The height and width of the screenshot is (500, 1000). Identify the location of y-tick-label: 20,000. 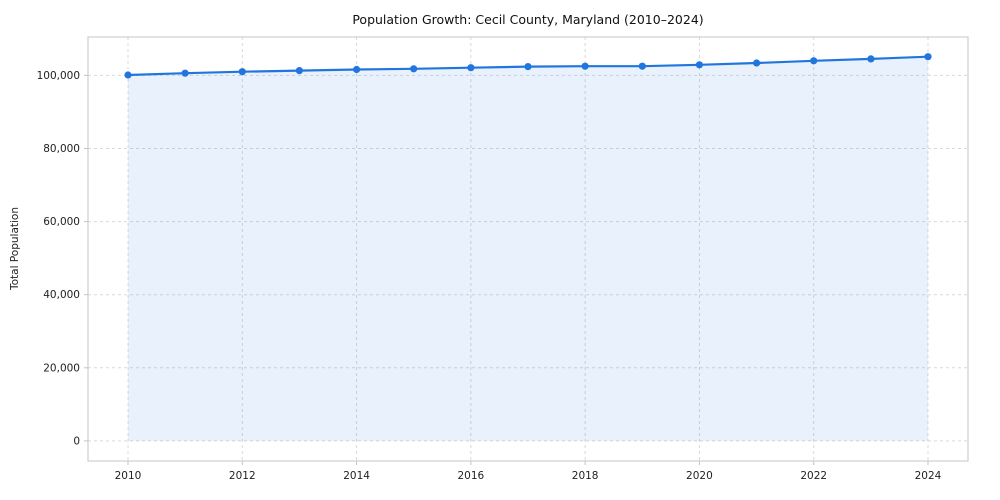
(61, 368).